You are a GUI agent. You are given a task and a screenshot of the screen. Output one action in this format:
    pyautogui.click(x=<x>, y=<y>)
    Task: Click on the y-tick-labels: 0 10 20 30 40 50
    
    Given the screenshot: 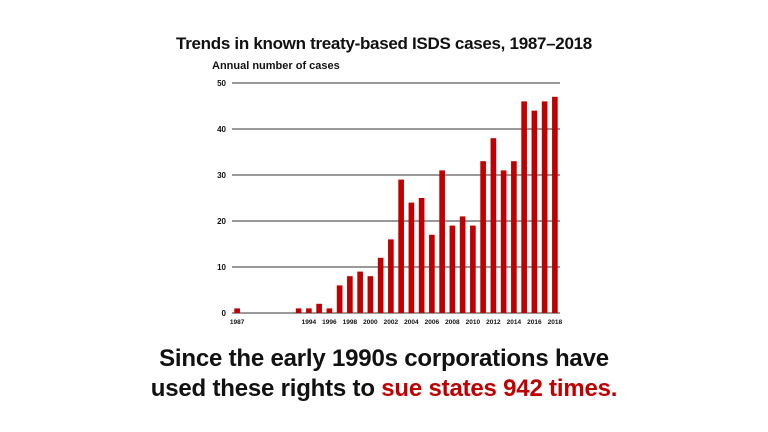 What is the action you would take?
    pyautogui.click(x=221, y=198)
    